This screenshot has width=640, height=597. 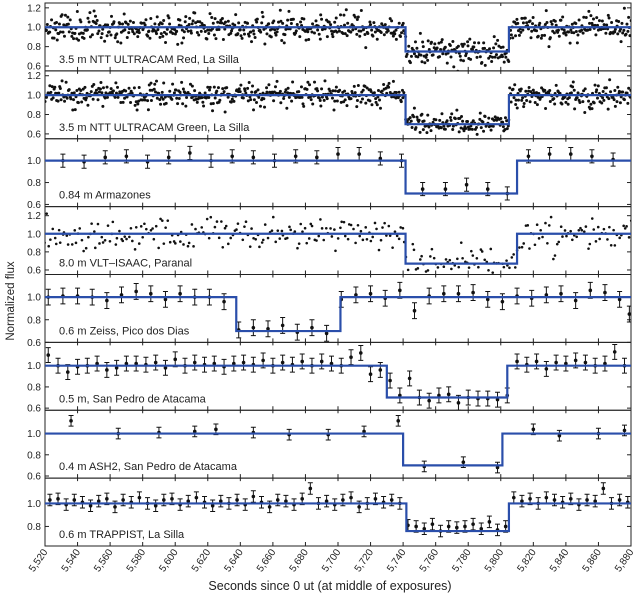 What do you see at coordinates (625, 560) in the screenshot?
I see `x-tick-label: 5,880` at bounding box center [625, 560].